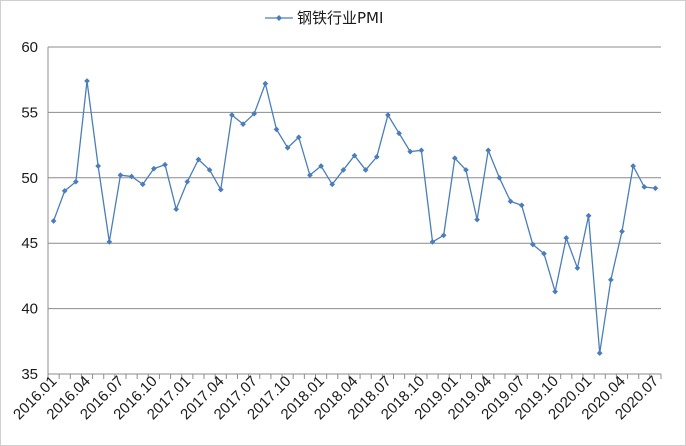 The height and width of the screenshot is (446, 686). I want to click on y-tick-label: 45, so click(29, 243).